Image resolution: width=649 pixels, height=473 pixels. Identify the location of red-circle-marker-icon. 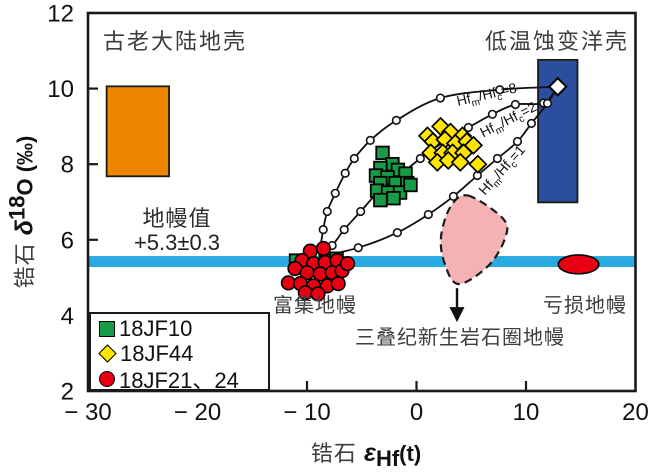
(107, 378).